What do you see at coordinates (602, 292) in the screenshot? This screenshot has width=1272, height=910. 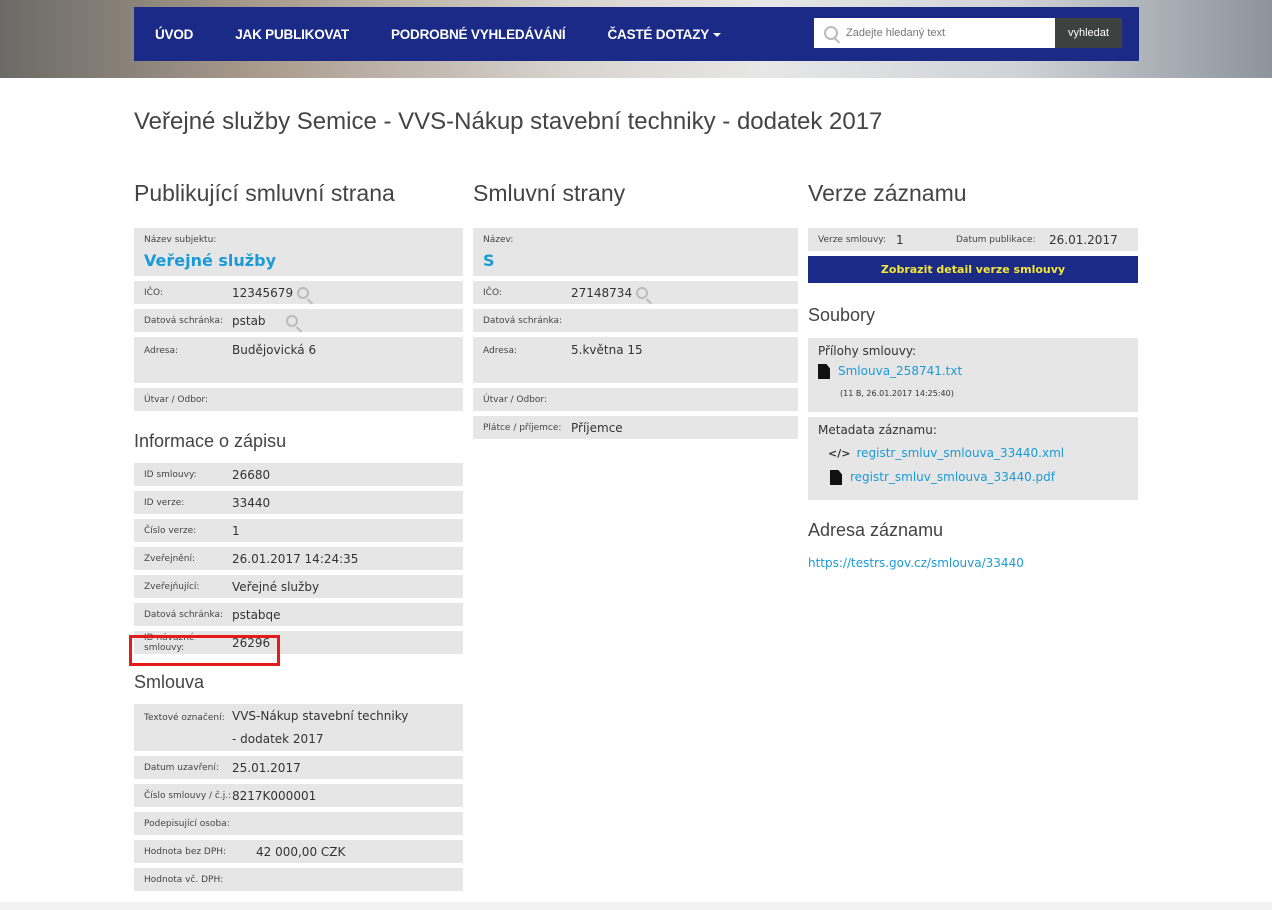 I see `value: 27148734` at bounding box center [602, 292].